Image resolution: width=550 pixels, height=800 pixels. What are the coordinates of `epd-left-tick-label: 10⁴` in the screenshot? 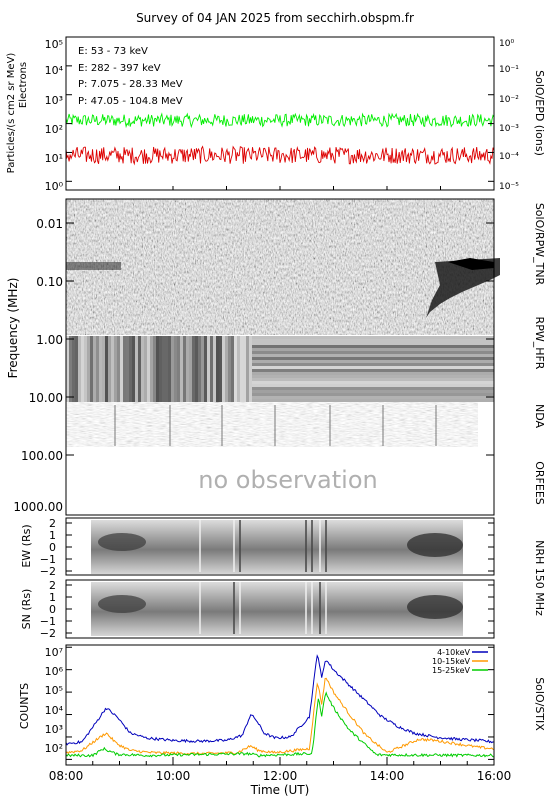 It's located at (54, 70).